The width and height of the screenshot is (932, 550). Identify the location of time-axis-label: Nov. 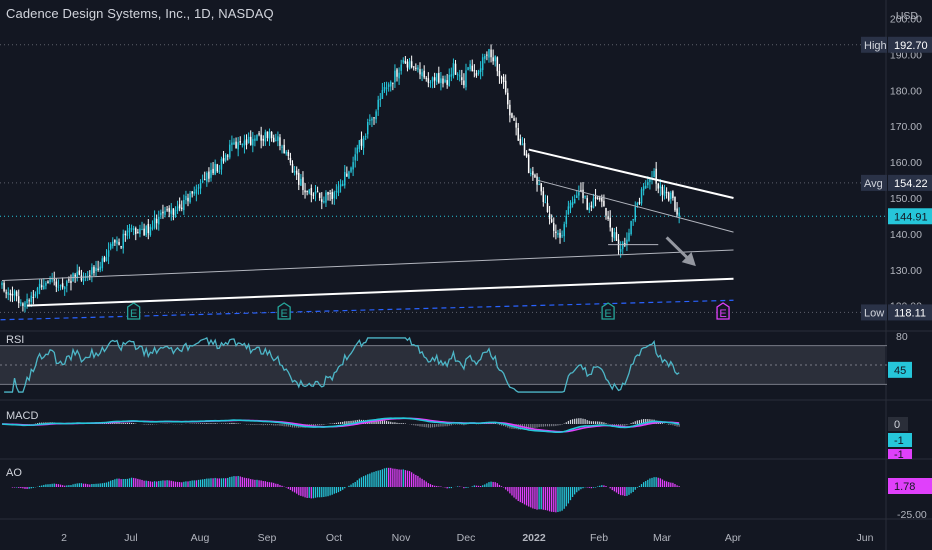
(401, 538).